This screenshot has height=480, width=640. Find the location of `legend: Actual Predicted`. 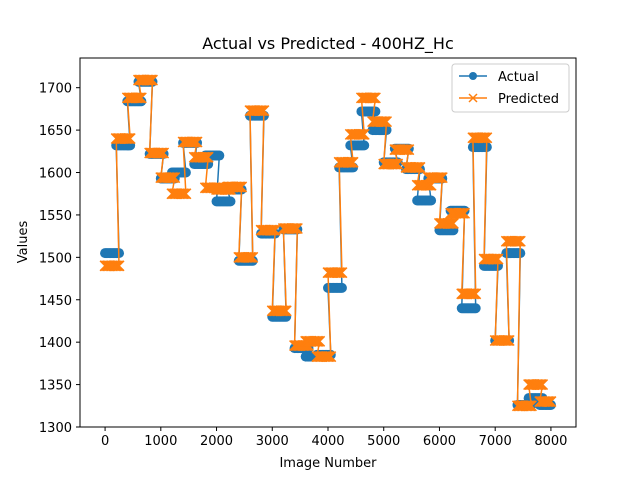

legend: Actual Predicted is located at coordinates (510, 88).